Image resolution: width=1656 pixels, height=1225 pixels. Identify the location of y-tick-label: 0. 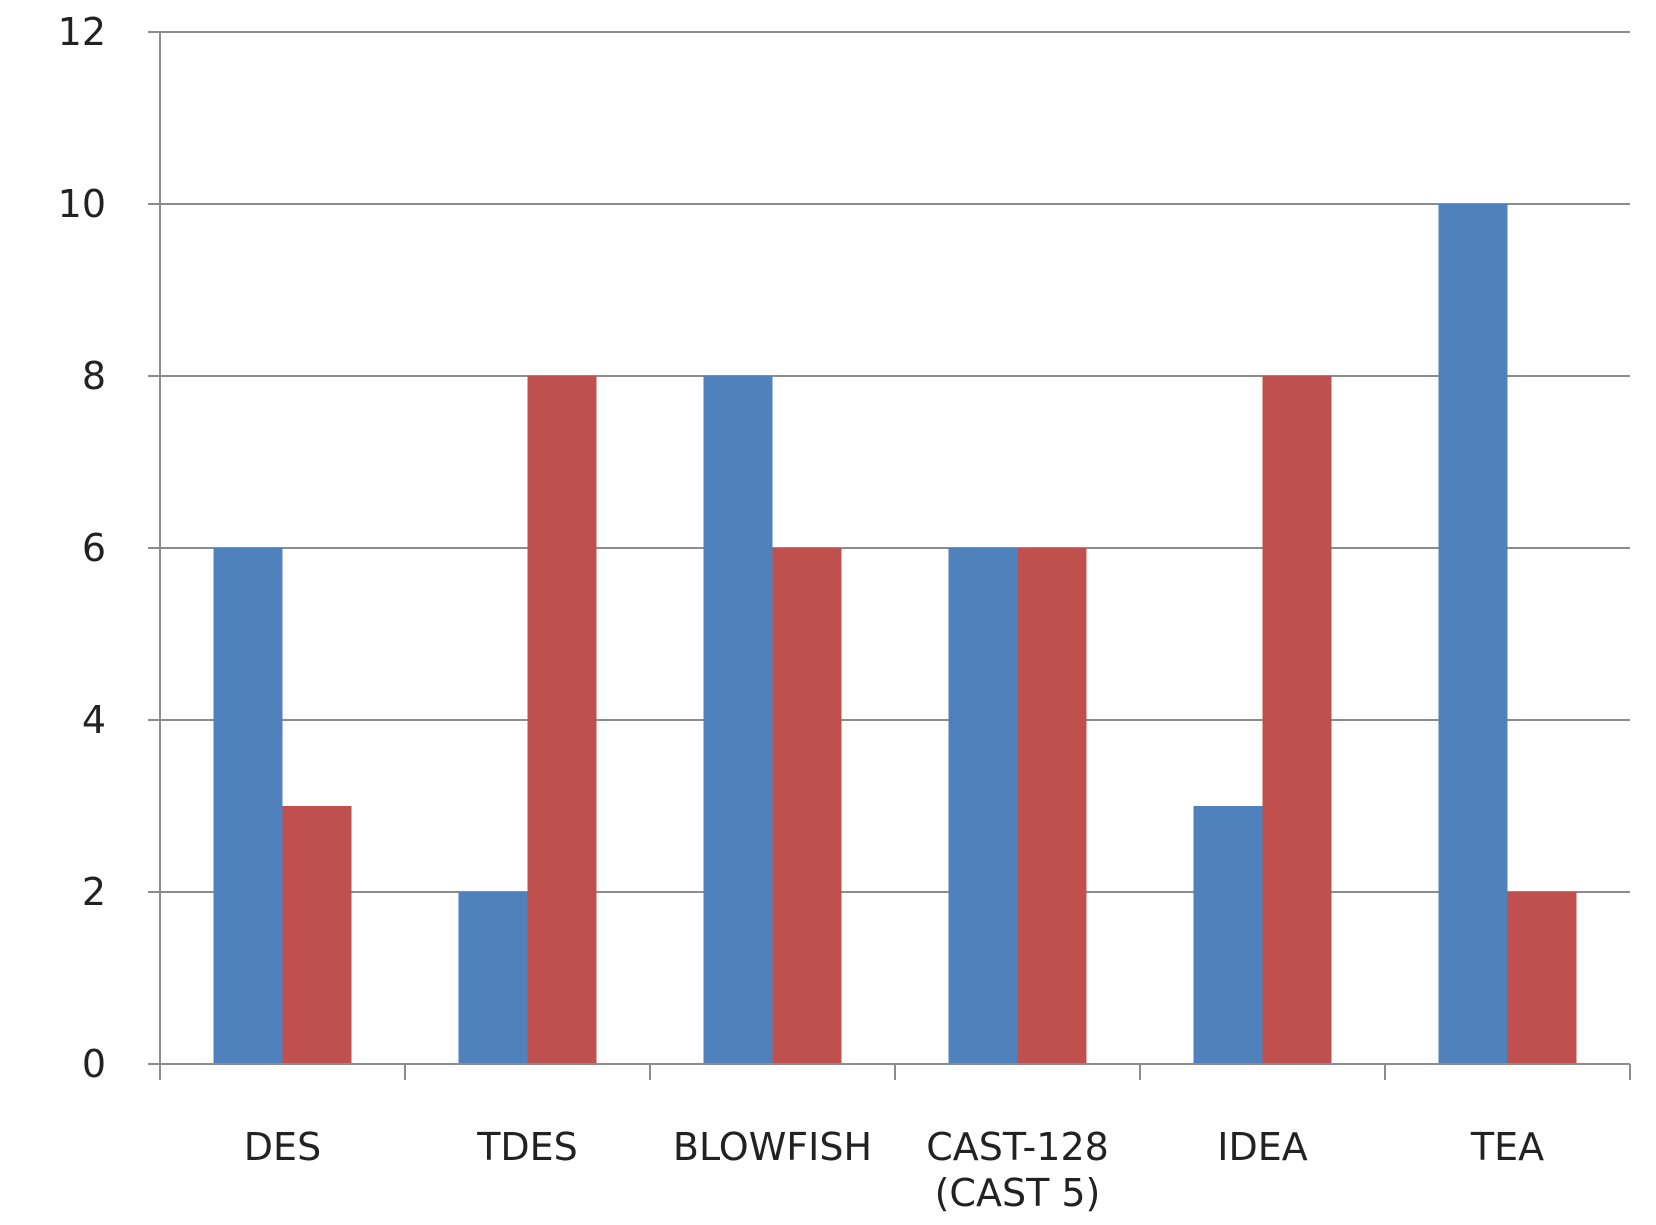
(94, 1064).